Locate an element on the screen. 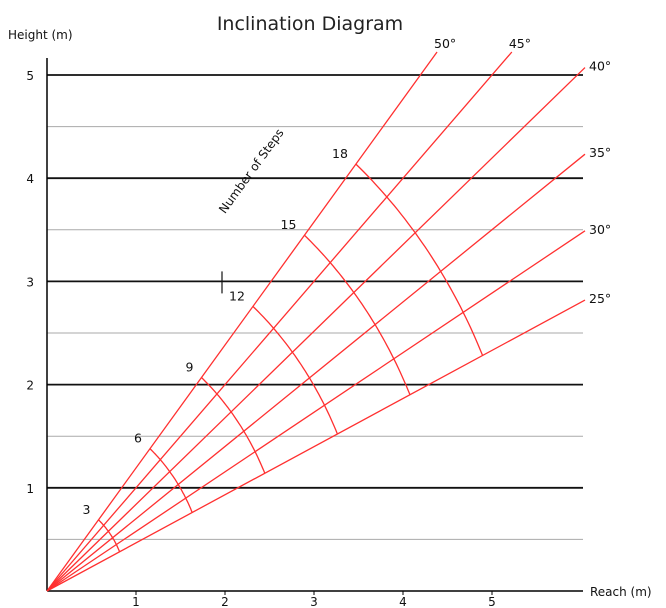 This screenshot has height=608, width=666. angle-labels: 25° 30° 35° 40° 45° 50° is located at coordinates (522, 171).